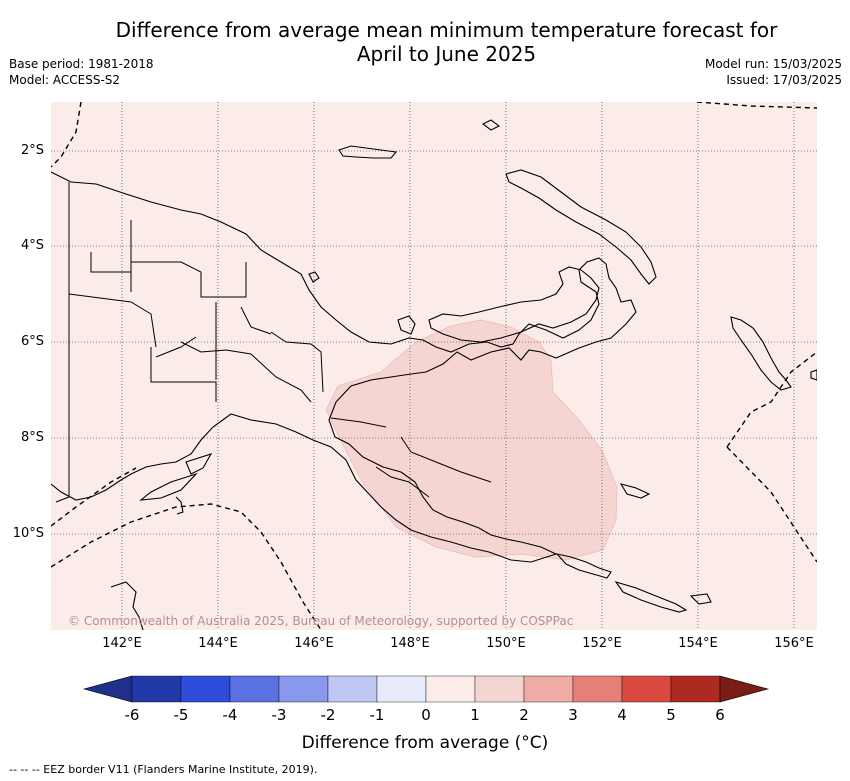 The height and width of the screenshot is (781, 850). What do you see at coordinates (107, 689) in the screenshot?
I see `colorbar-arrow-low` at bounding box center [107, 689].